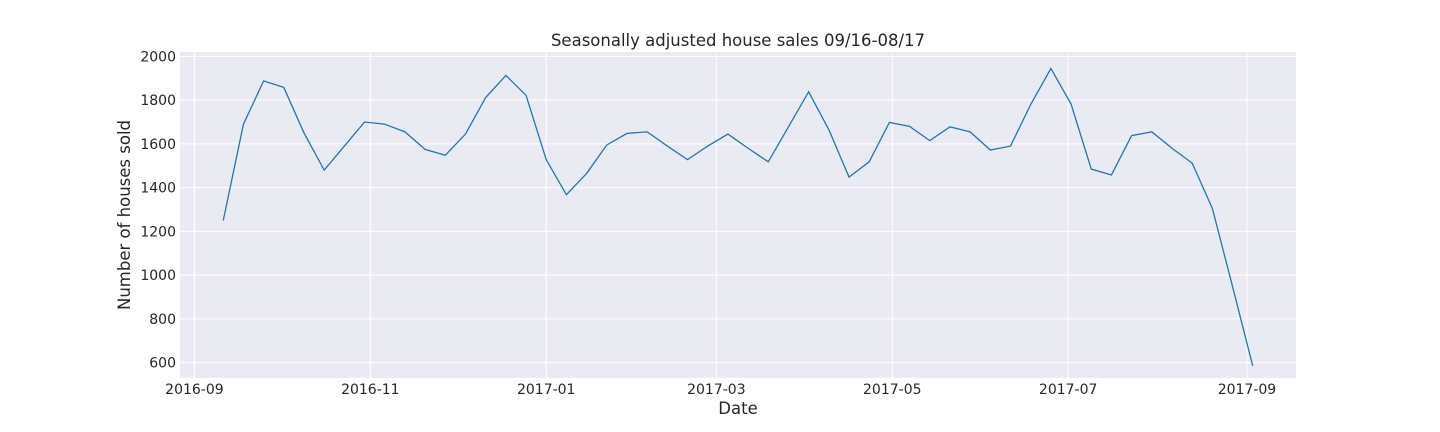 This screenshot has height=432, width=1440. Describe the element at coordinates (1247, 390) in the screenshot. I see `x-tick-label: 2017-09` at that location.